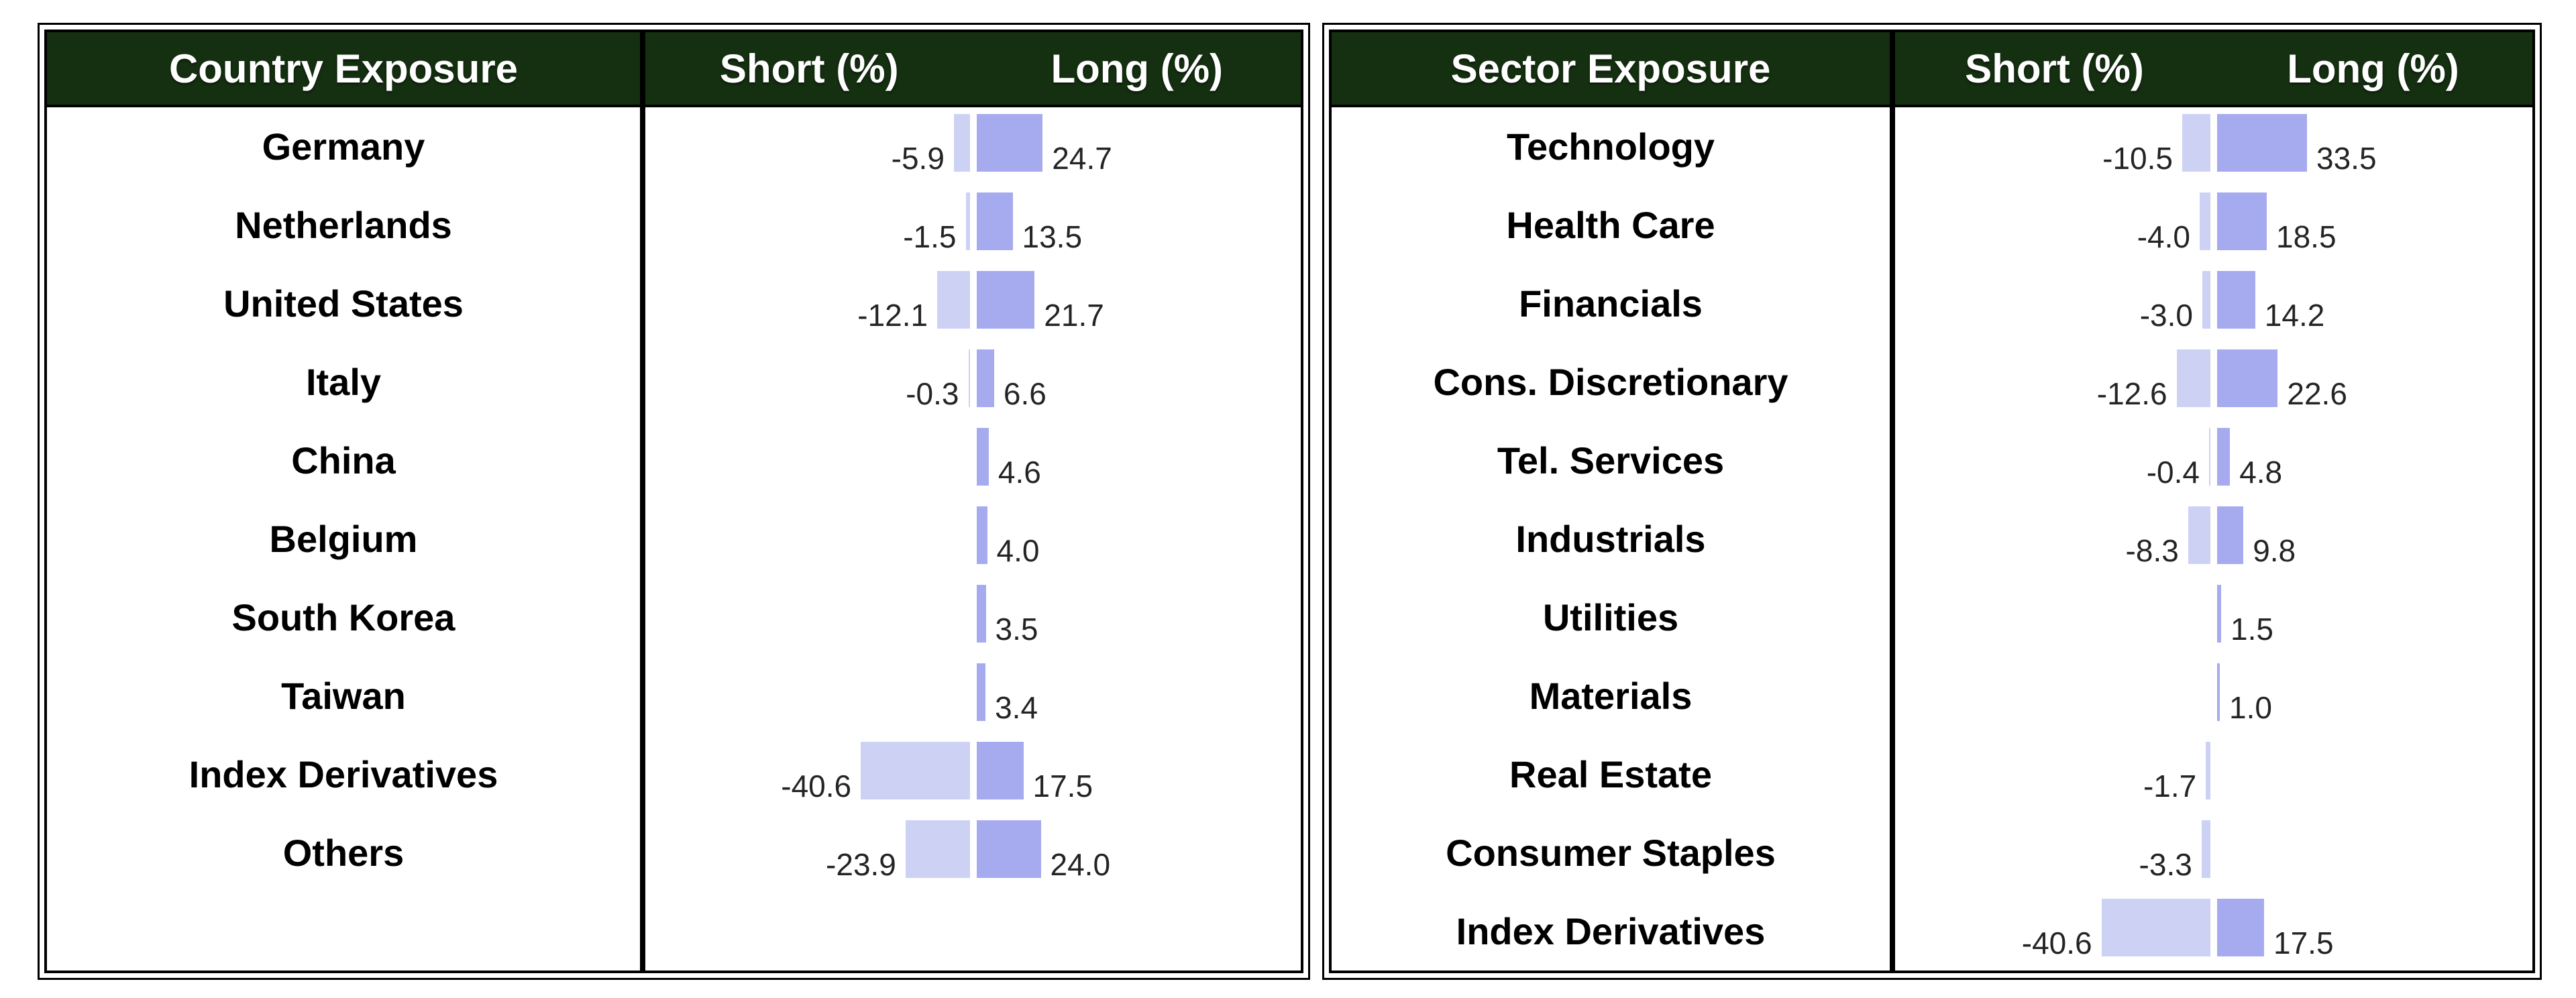 This screenshot has width=2576, height=998. What do you see at coordinates (343, 382) in the screenshot?
I see `row-label: Italy` at bounding box center [343, 382].